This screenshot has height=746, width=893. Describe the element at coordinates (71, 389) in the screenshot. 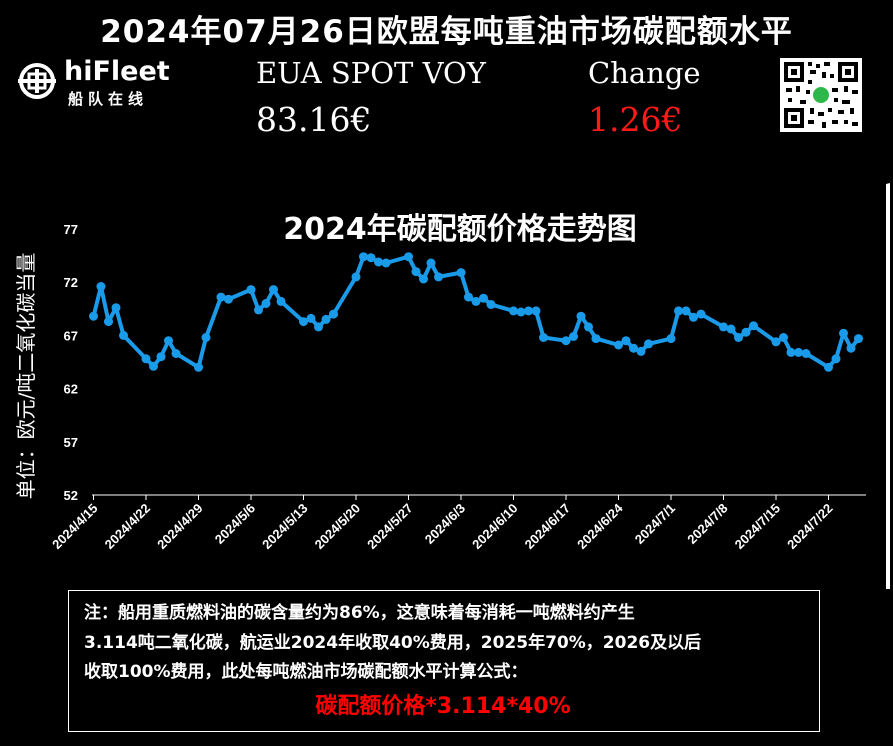

I see `y-tick-label: 62` at that location.